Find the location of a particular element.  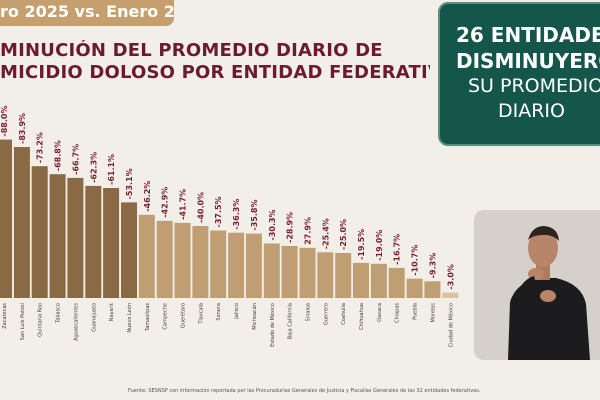

bar-value-label-14: -35.8% is located at coordinates (254, 215).